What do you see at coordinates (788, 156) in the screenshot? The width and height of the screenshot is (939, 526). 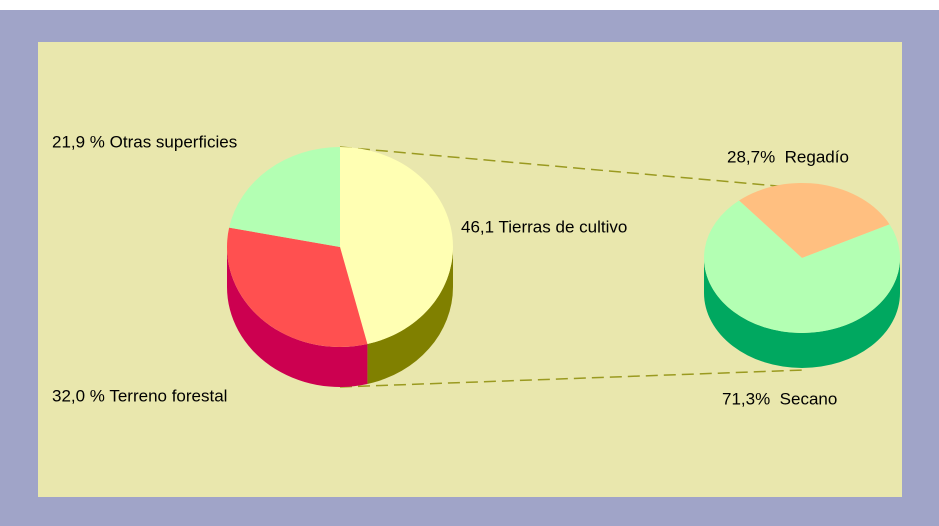 I see `slice-label: 28,7% Regadío` at bounding box center [788, 156].